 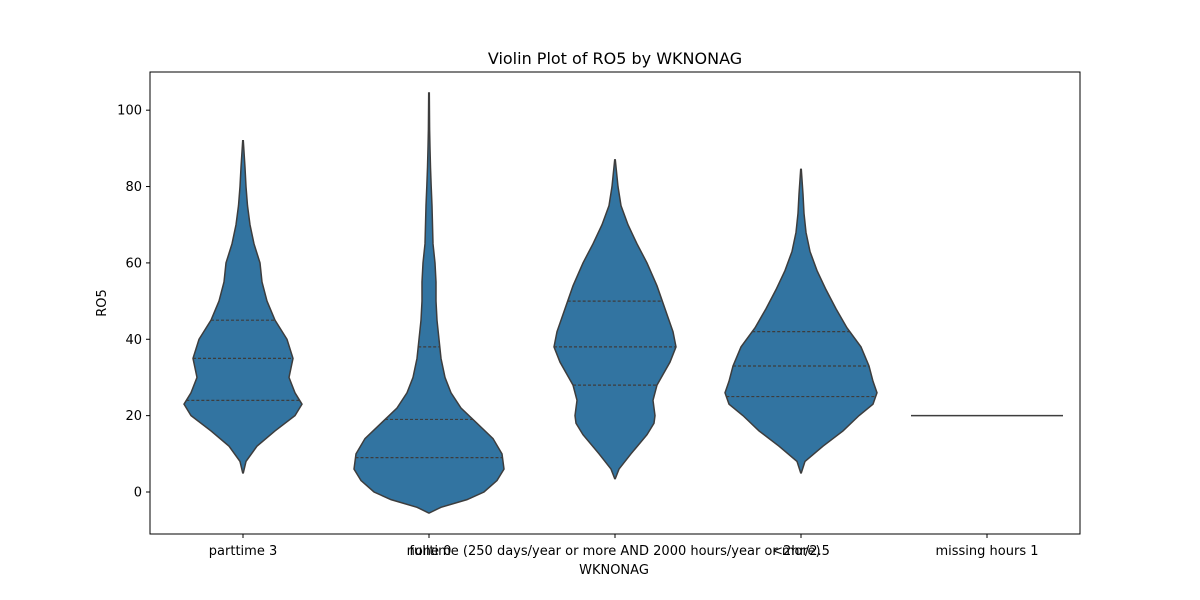 I want to click on x-tick-label: missing hours 1, so click(x=986, y=551).